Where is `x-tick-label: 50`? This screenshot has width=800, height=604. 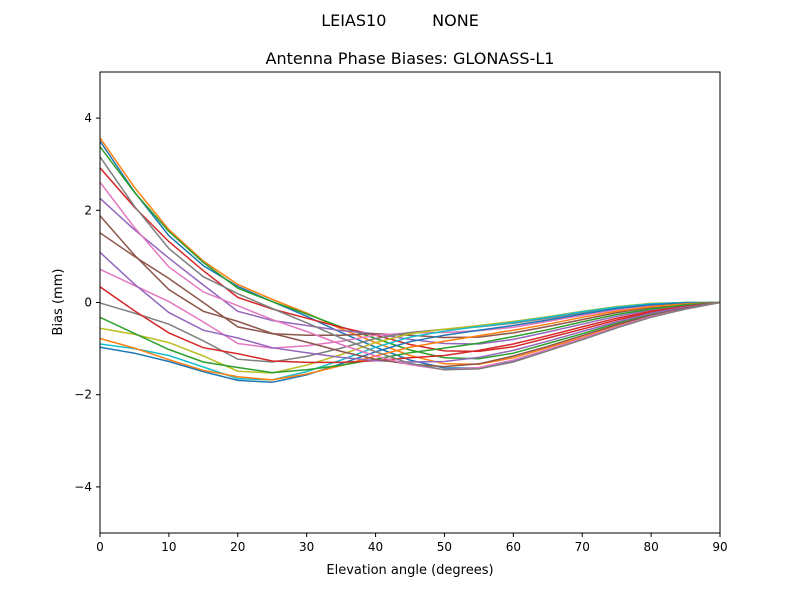
x-tick-label: 50 is located at coordinates (444, 547).